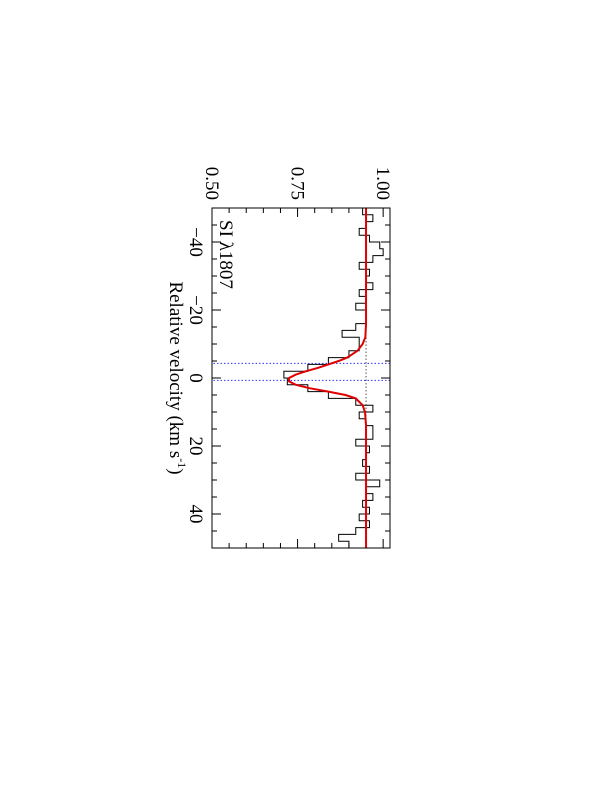  I want to click on tick-marks, so click(300, 378).